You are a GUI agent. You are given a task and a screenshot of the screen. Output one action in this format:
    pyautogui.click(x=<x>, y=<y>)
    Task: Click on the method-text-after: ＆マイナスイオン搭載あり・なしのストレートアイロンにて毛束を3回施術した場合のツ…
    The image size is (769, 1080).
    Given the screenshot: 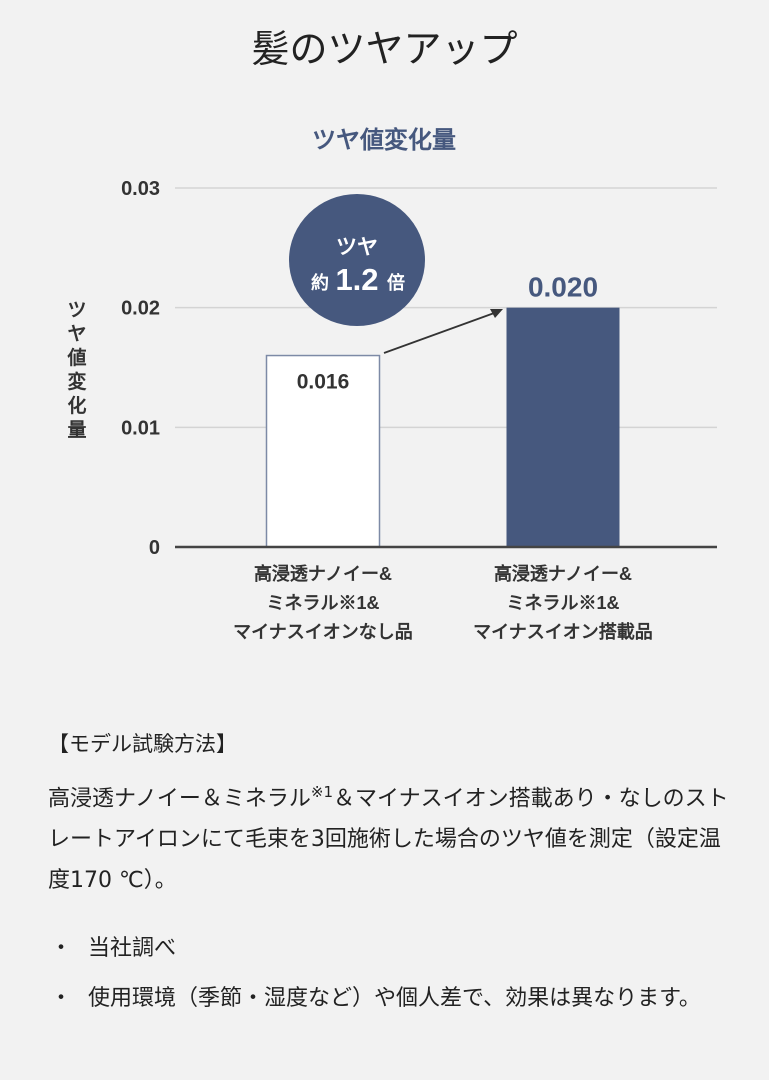 What is the action you would take?
    pyautogui.click(x=388, y=840)
    